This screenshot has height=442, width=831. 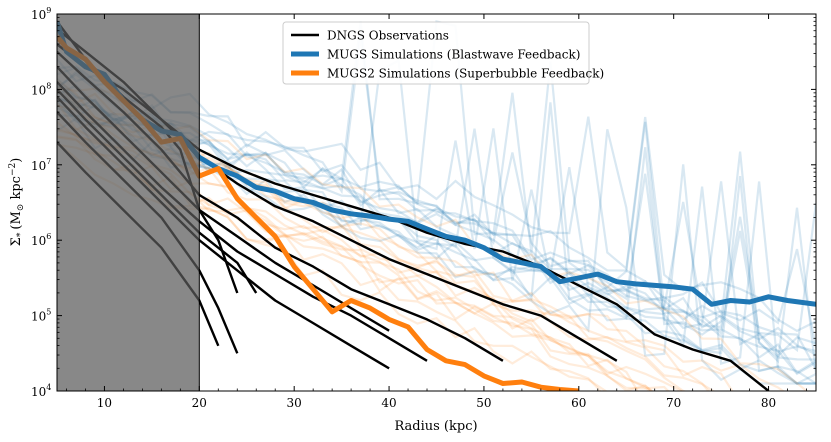 What do you see at coordinates (435, 426) in the screenshot?
I see `x-axis-label: Radius (kpc)` at bounding box center [435, 426].